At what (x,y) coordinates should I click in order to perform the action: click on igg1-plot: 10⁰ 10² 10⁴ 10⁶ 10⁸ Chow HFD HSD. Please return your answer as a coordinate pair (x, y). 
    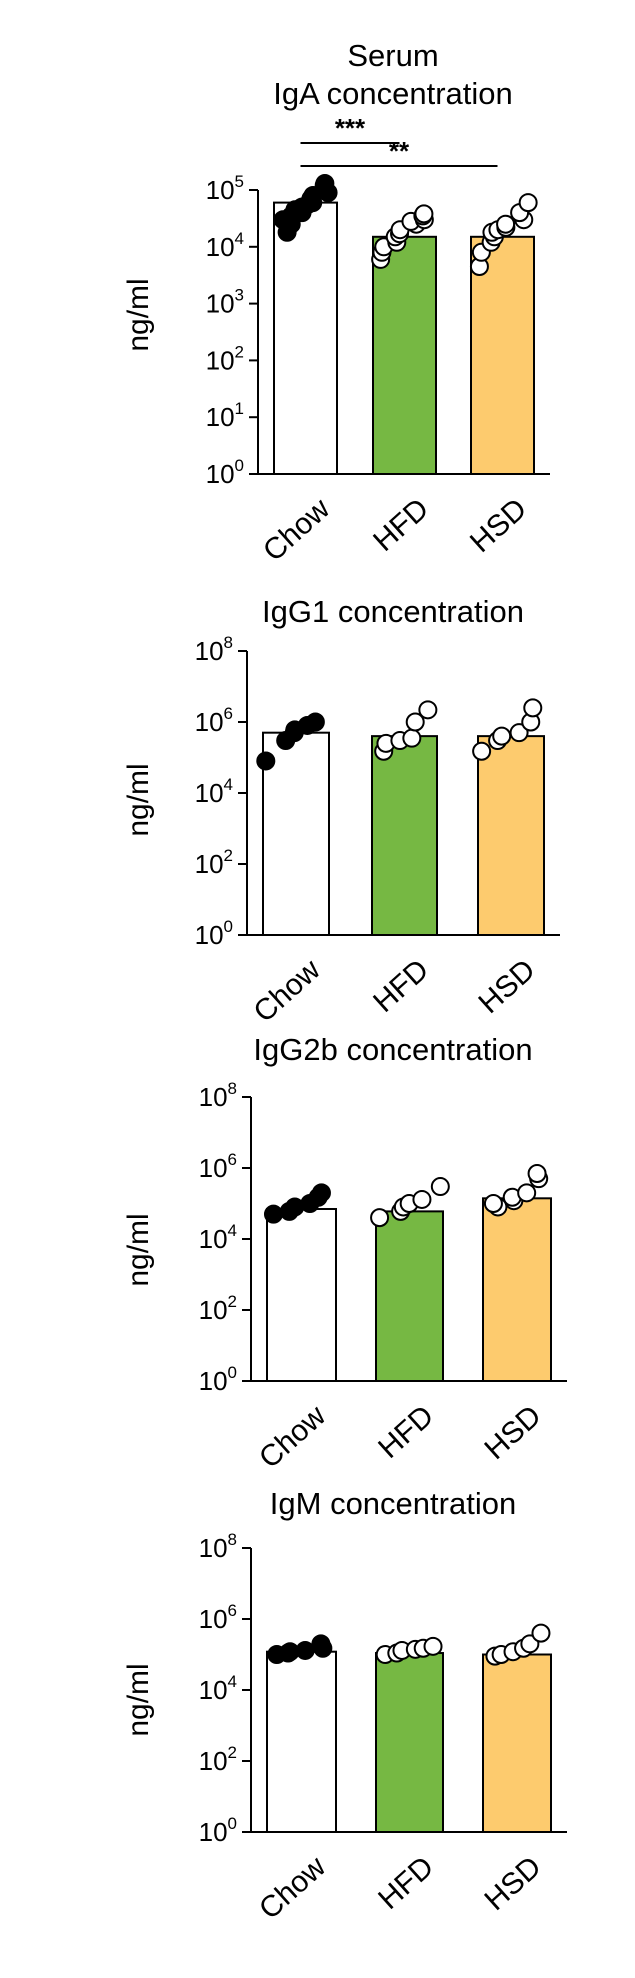
    Looking at the image, I should click on (377, 831).